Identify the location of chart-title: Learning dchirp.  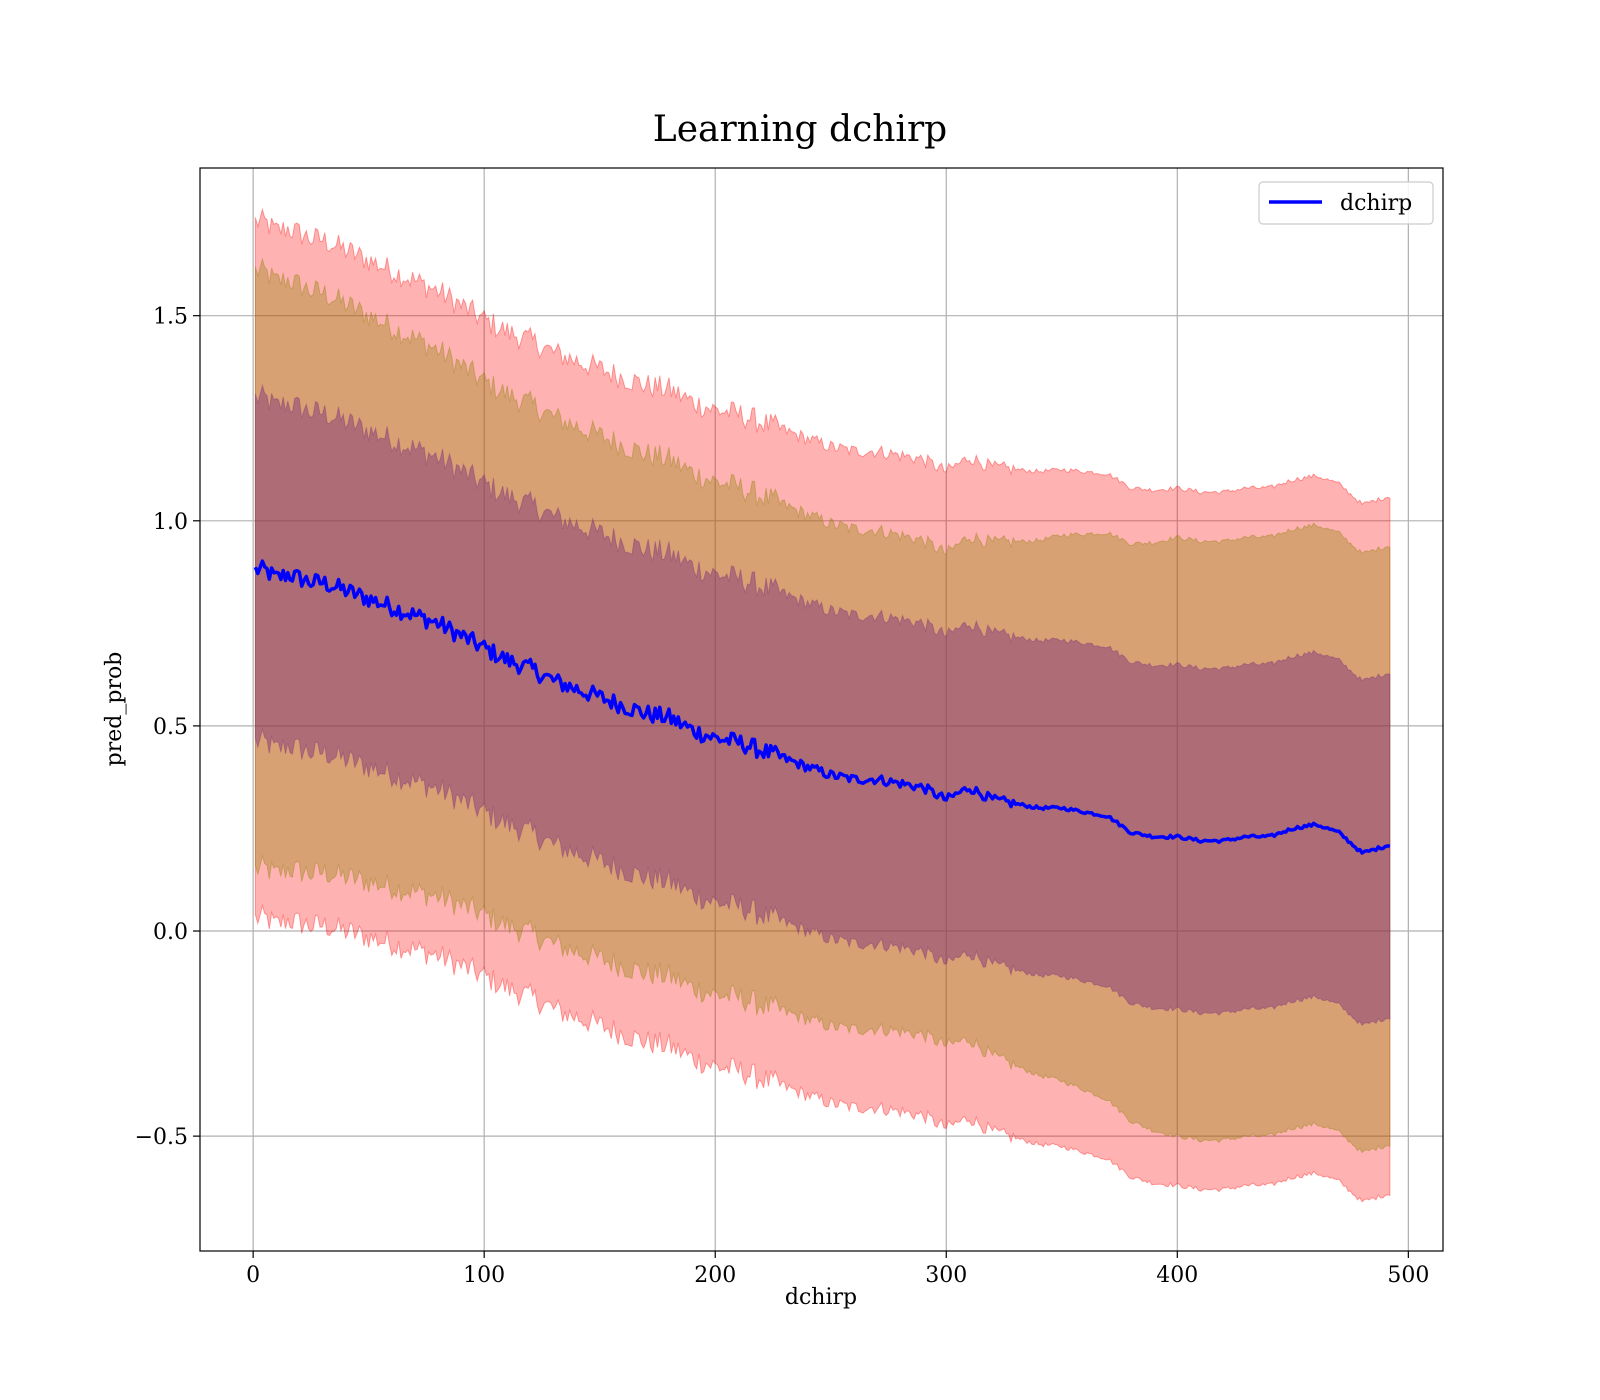
(800, 129).